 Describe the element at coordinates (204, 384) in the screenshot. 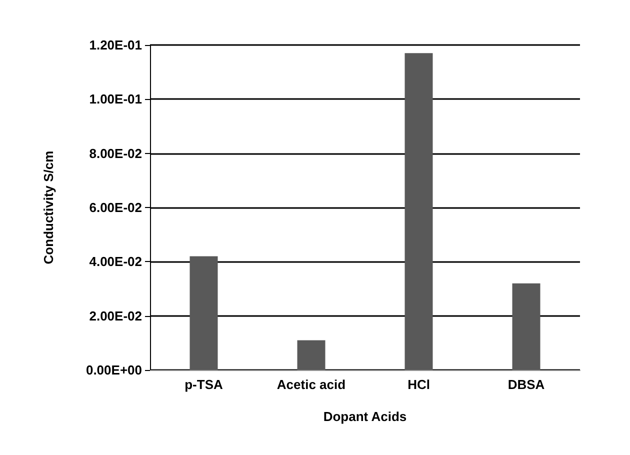

I see `x-tick-label: p-TSA` at that location.